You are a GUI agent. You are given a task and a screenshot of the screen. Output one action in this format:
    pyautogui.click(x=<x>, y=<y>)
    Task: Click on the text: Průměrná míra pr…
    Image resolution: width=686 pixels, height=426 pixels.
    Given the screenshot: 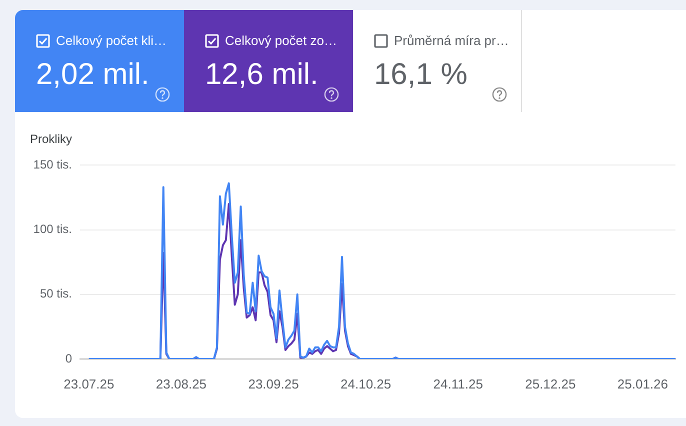 What is the action you would take?
    pyautogui.click(x=451, y=40)
    